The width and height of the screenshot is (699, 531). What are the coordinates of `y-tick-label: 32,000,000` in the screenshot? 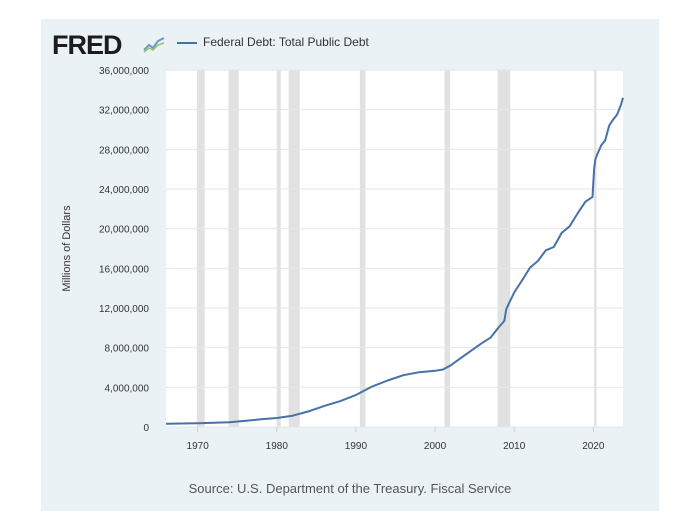 It's located at (124, 111).